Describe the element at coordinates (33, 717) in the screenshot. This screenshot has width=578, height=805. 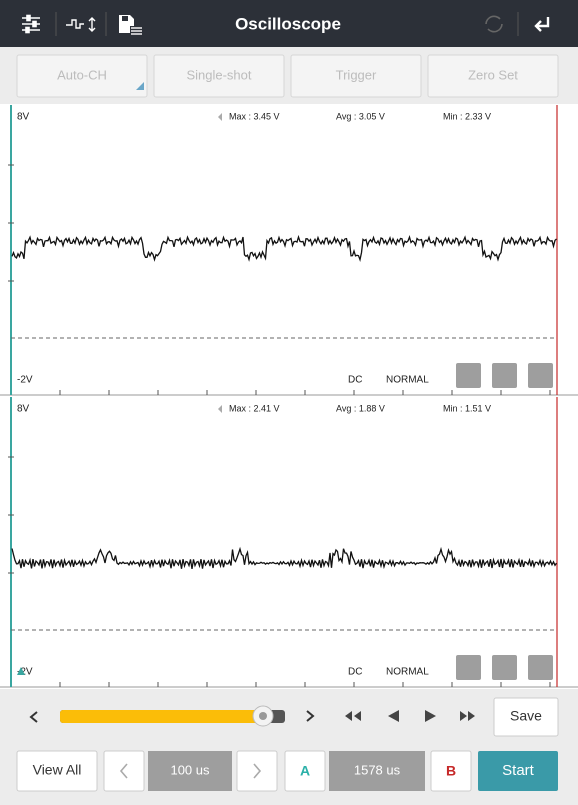
I see `prev-icon` at that location.